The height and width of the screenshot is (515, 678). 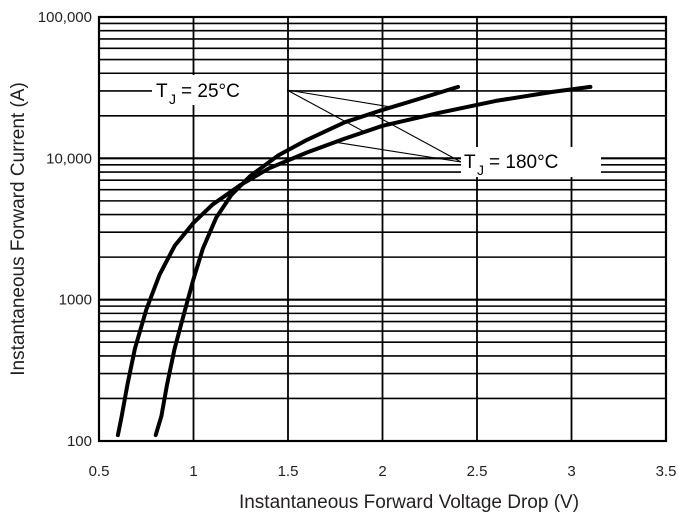 I want to click on x-tick-label: 2.5, so click(x=477, y=471).